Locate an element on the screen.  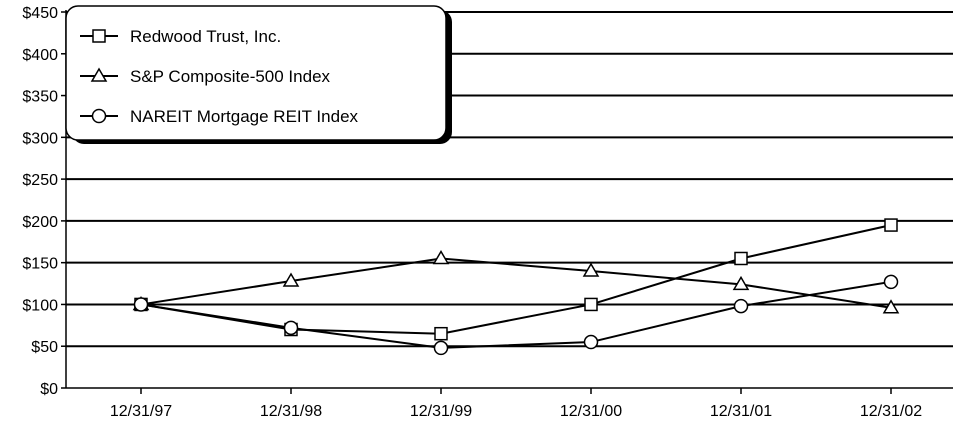
x-tick-label: 12/31/98 is located at coordinates (291, 411).